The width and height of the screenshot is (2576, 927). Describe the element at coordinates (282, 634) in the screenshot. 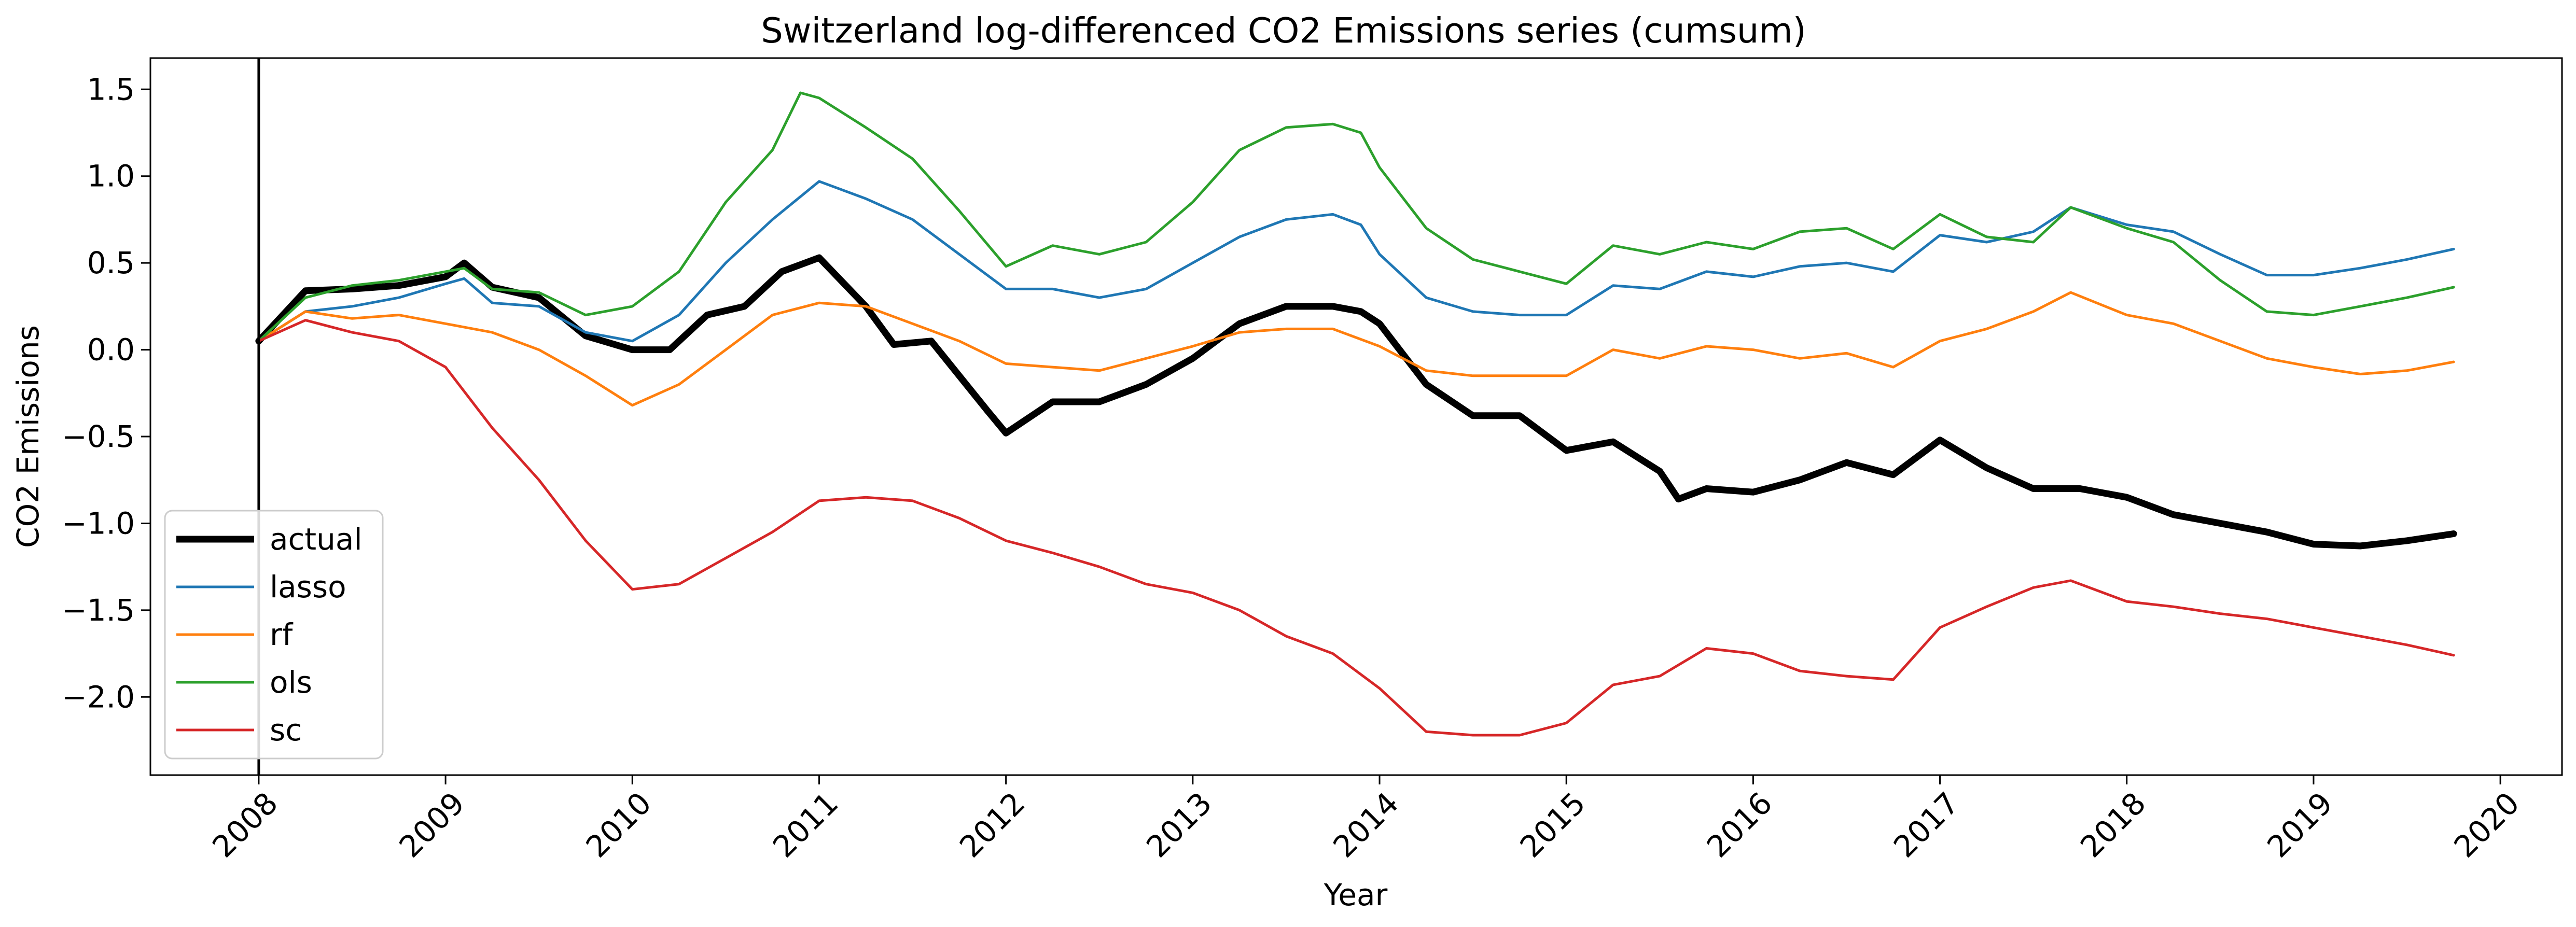

I see `legend-label-rf: rf` at that location.